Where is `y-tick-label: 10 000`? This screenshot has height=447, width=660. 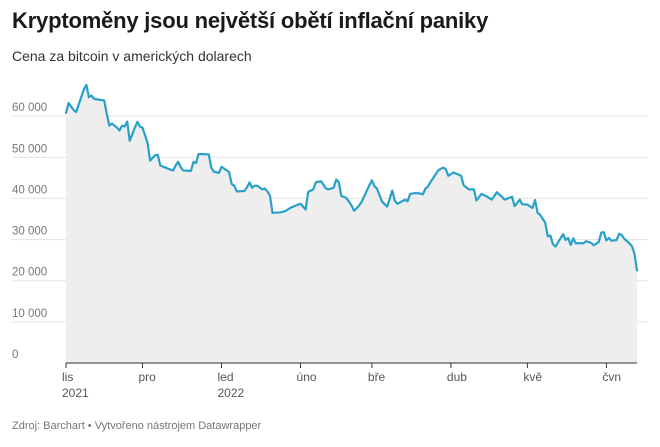 y-tick-label: 10 000 is located at coordinates (29, 314).